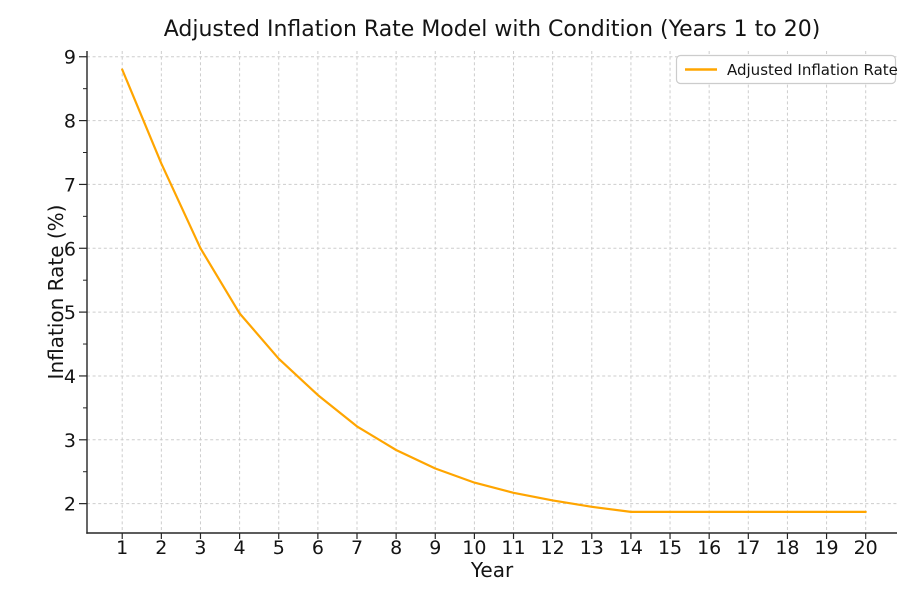 Image resolution: width=924 pixels, height=594 pixels. I want to click on x-tick-label: 7, so click(357, 548).